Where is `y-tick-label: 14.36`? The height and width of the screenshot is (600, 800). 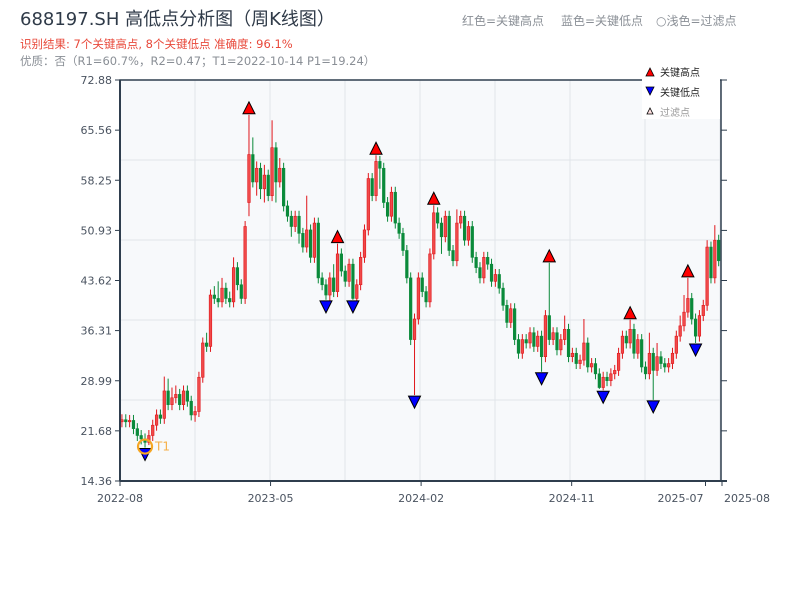
y-tick-label: 14.36 is located at coordinates (97, 481).